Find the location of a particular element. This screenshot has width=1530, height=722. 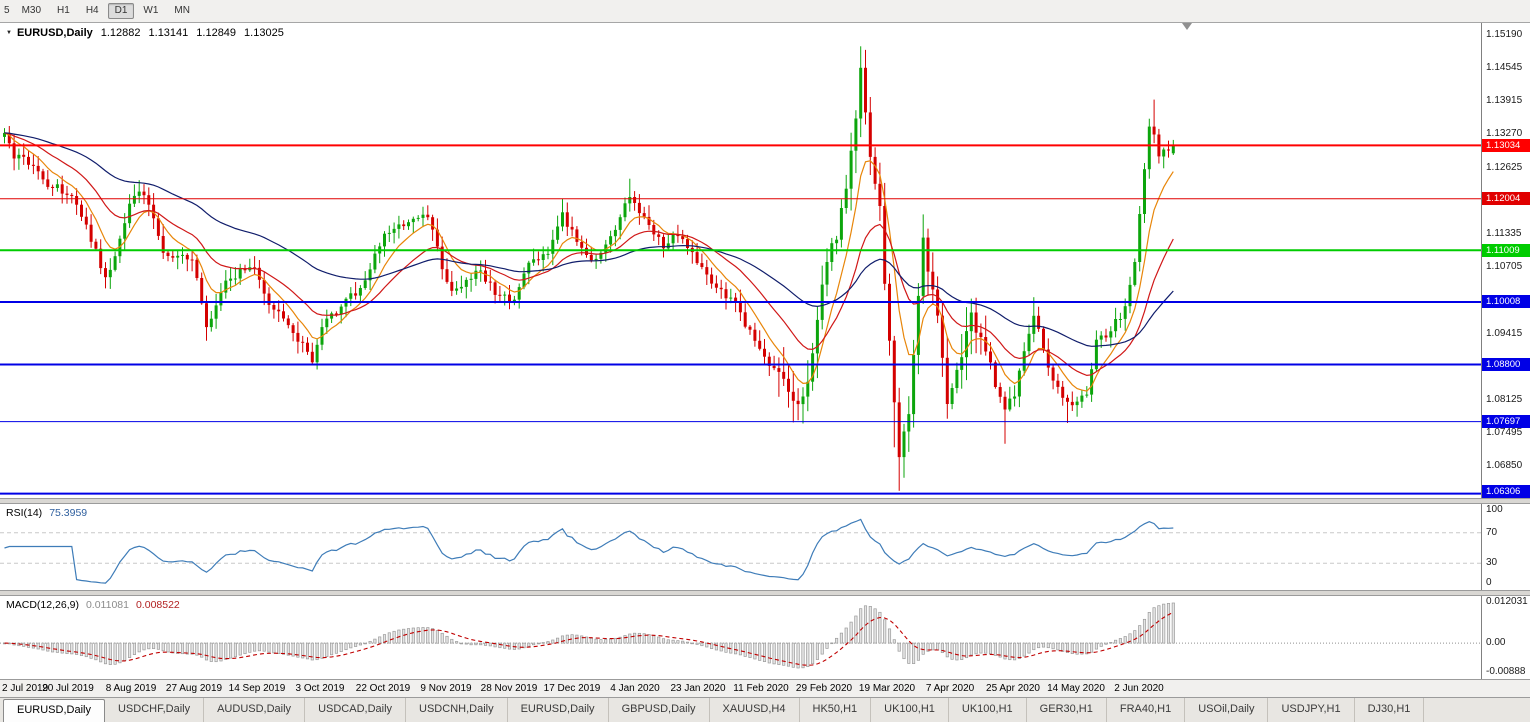

chart-symbol-period: EURUSD,Daily is located at coordinates (54, 33).